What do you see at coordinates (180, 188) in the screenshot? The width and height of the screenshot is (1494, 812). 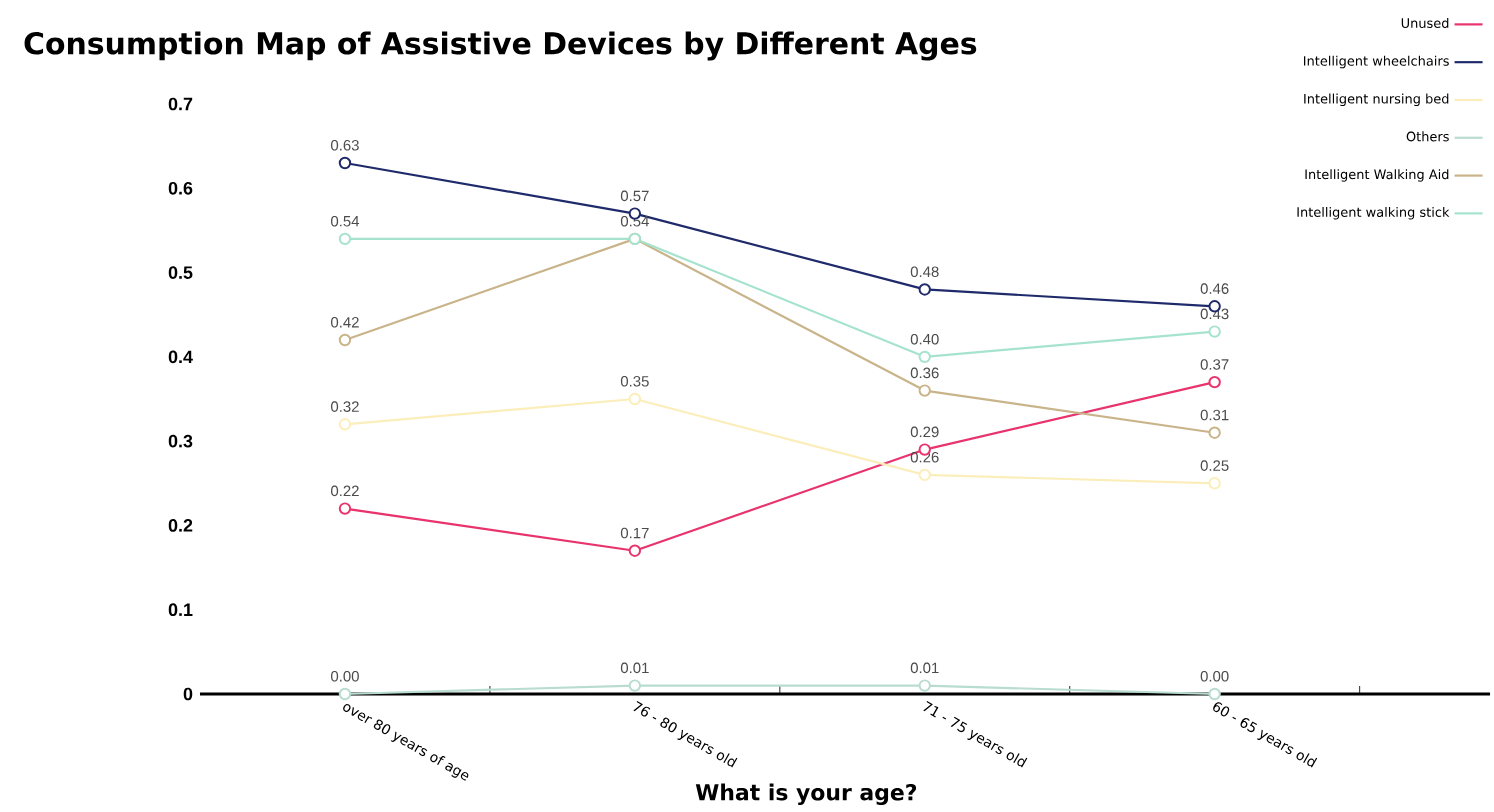 I see `y-tick-label: 0.6` at bounding box center [180, 188].